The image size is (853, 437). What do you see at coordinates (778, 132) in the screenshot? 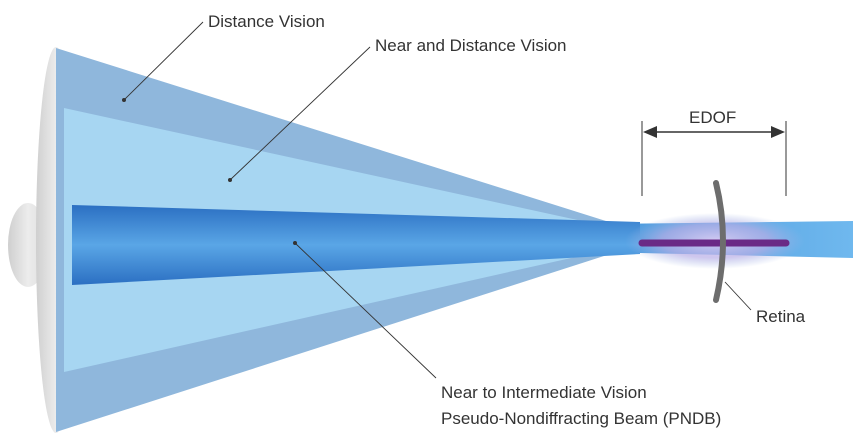
I see `edof-arrow-right` at bounding box center [778, 132].